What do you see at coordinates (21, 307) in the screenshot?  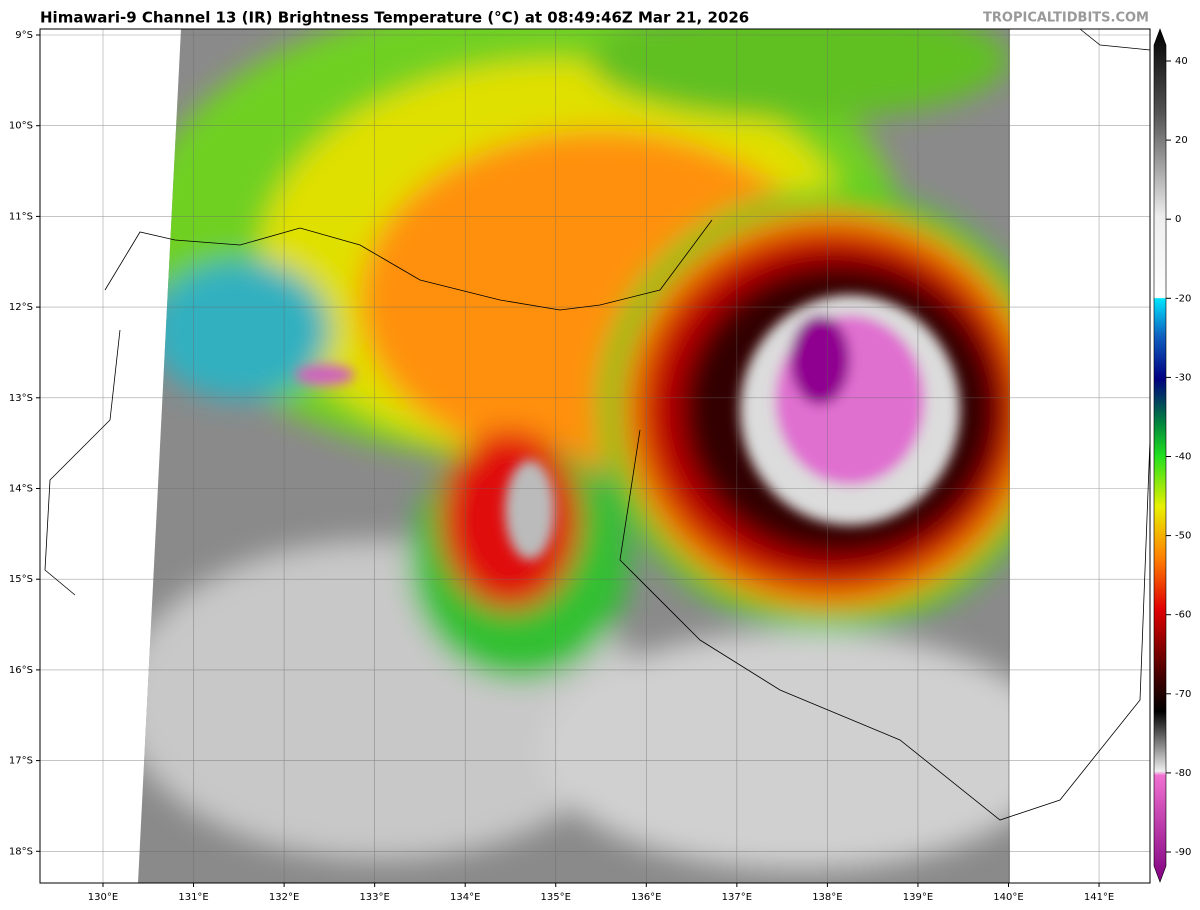 I see `latitude-label: 12°S` at bounding box center [21, 307].